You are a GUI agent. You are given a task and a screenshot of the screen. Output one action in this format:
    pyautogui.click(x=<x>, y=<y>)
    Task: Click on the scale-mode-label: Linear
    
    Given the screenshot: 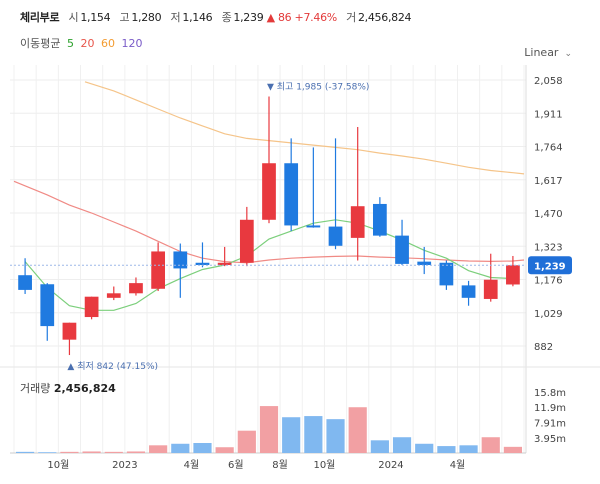 What is the action you would take?
    pyautogui.click(x=541, y=52)
    